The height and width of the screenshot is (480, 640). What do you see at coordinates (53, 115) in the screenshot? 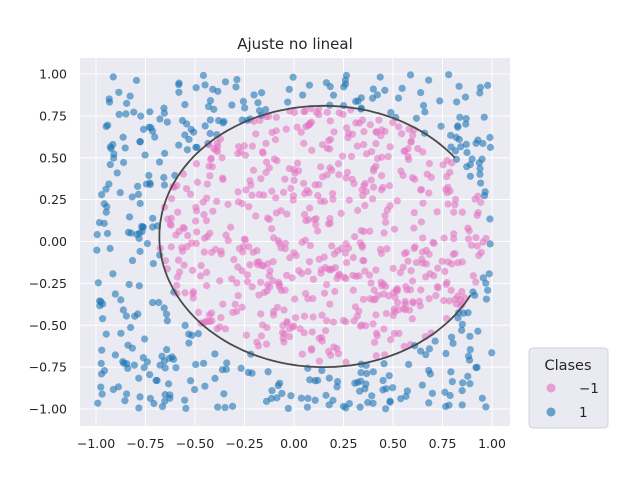
I see `y-tick-label: 0.75` at bounding box center [53, 115].